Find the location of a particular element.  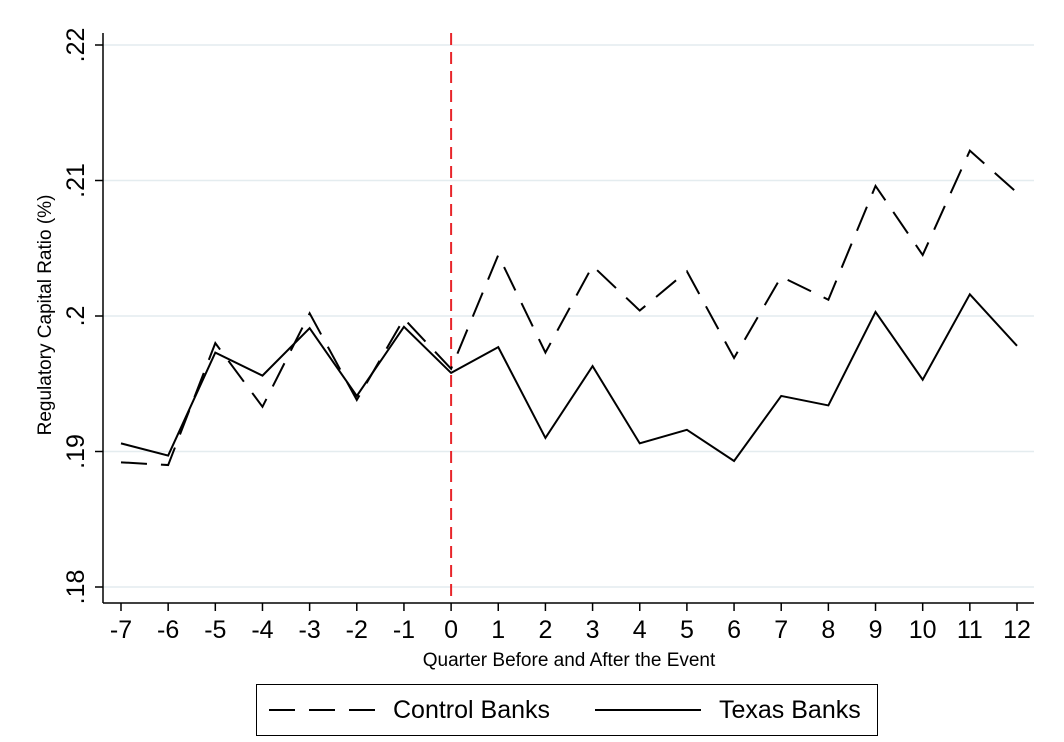

x-tick-label: 7 is located at coordinates (781, 630).